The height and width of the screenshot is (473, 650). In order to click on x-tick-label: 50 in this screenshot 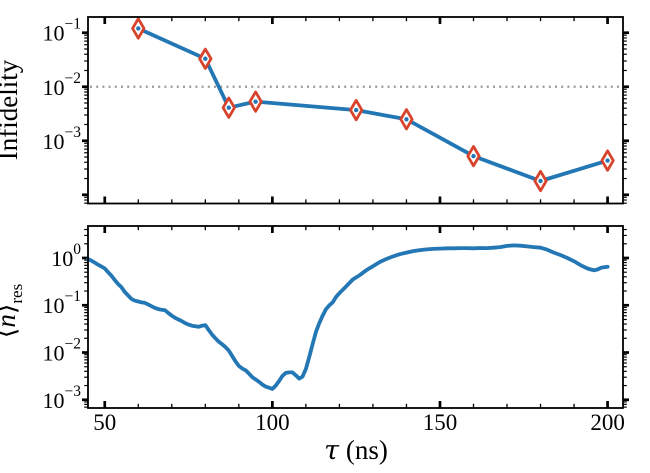, I will do `click(104, 422)`.